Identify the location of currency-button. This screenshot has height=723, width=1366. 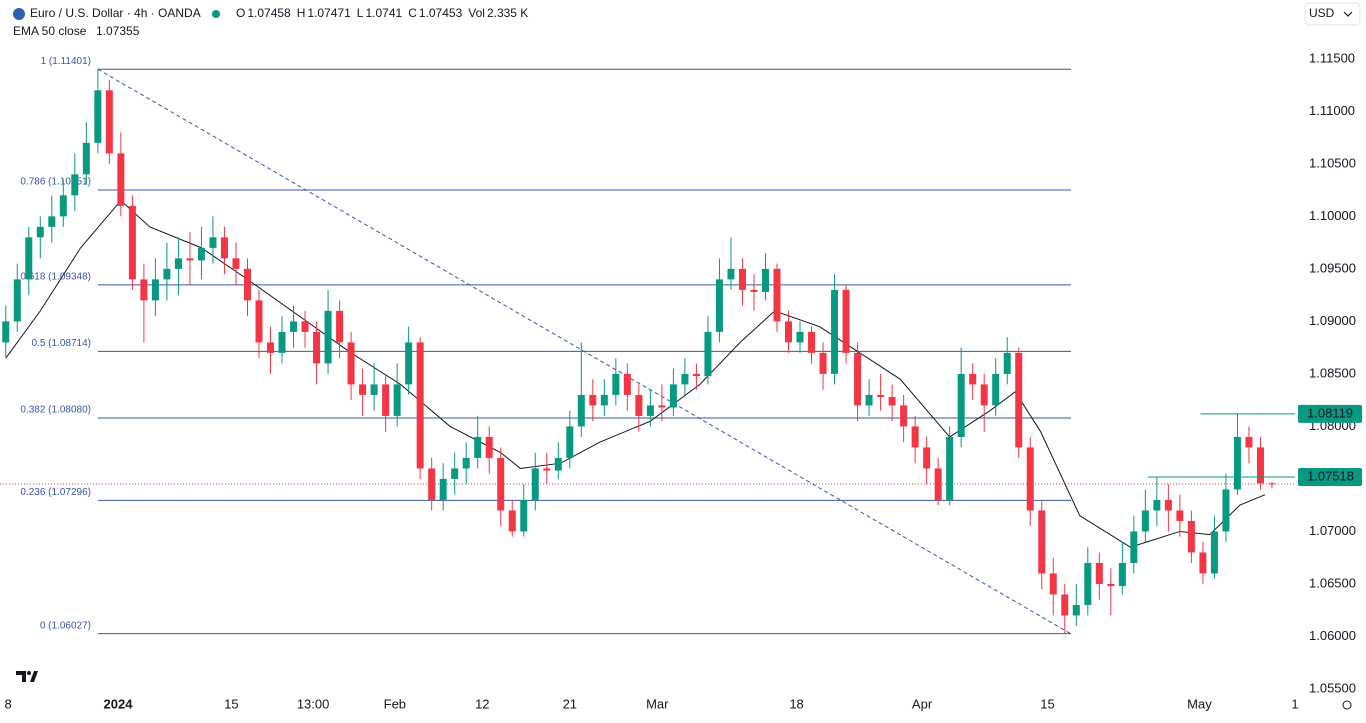
(1332, 14).